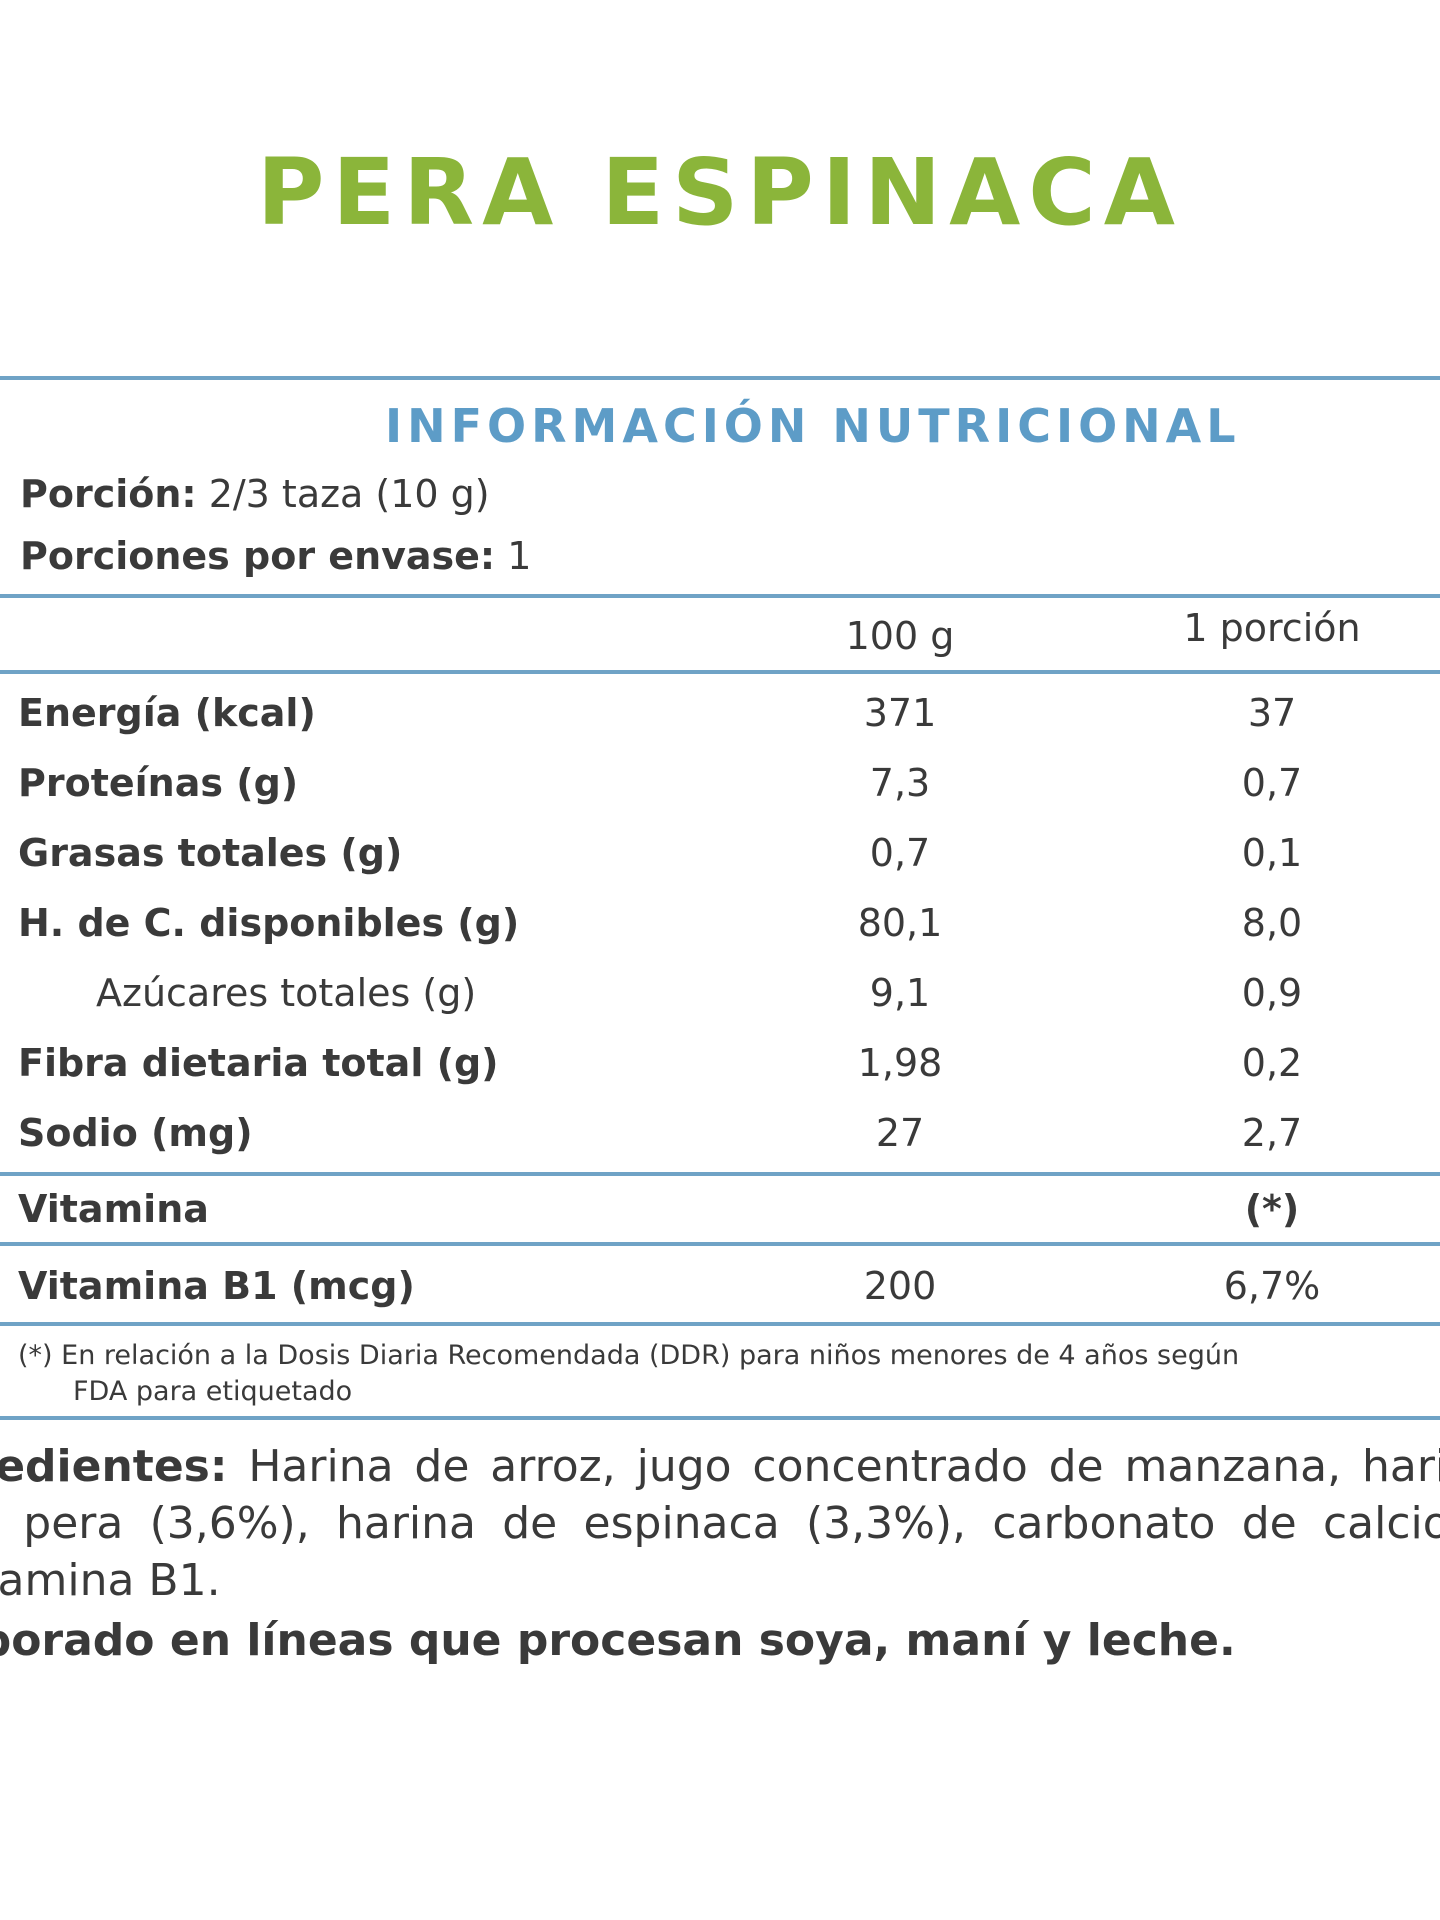 The width and height of the screenshot is (1440, 1920). I want to click on servings-value: 1, so click(513, 556).